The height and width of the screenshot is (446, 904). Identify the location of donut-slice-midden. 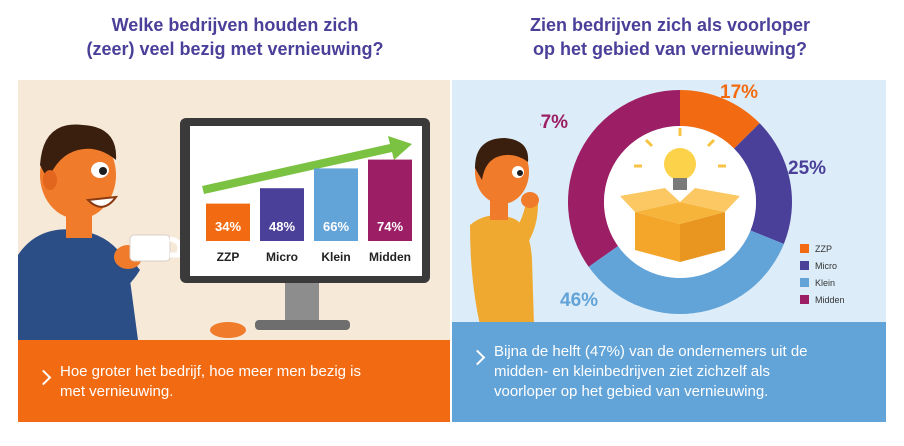
(624, 178).